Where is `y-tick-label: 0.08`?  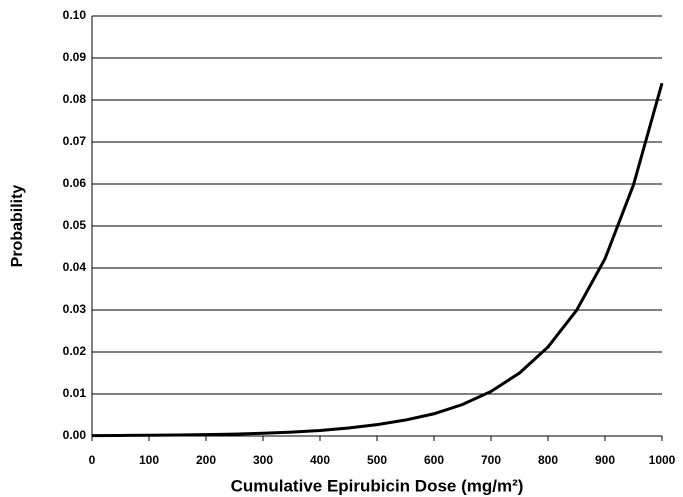
y-tick-label: 0.08 is located at coordinates (75, 99).